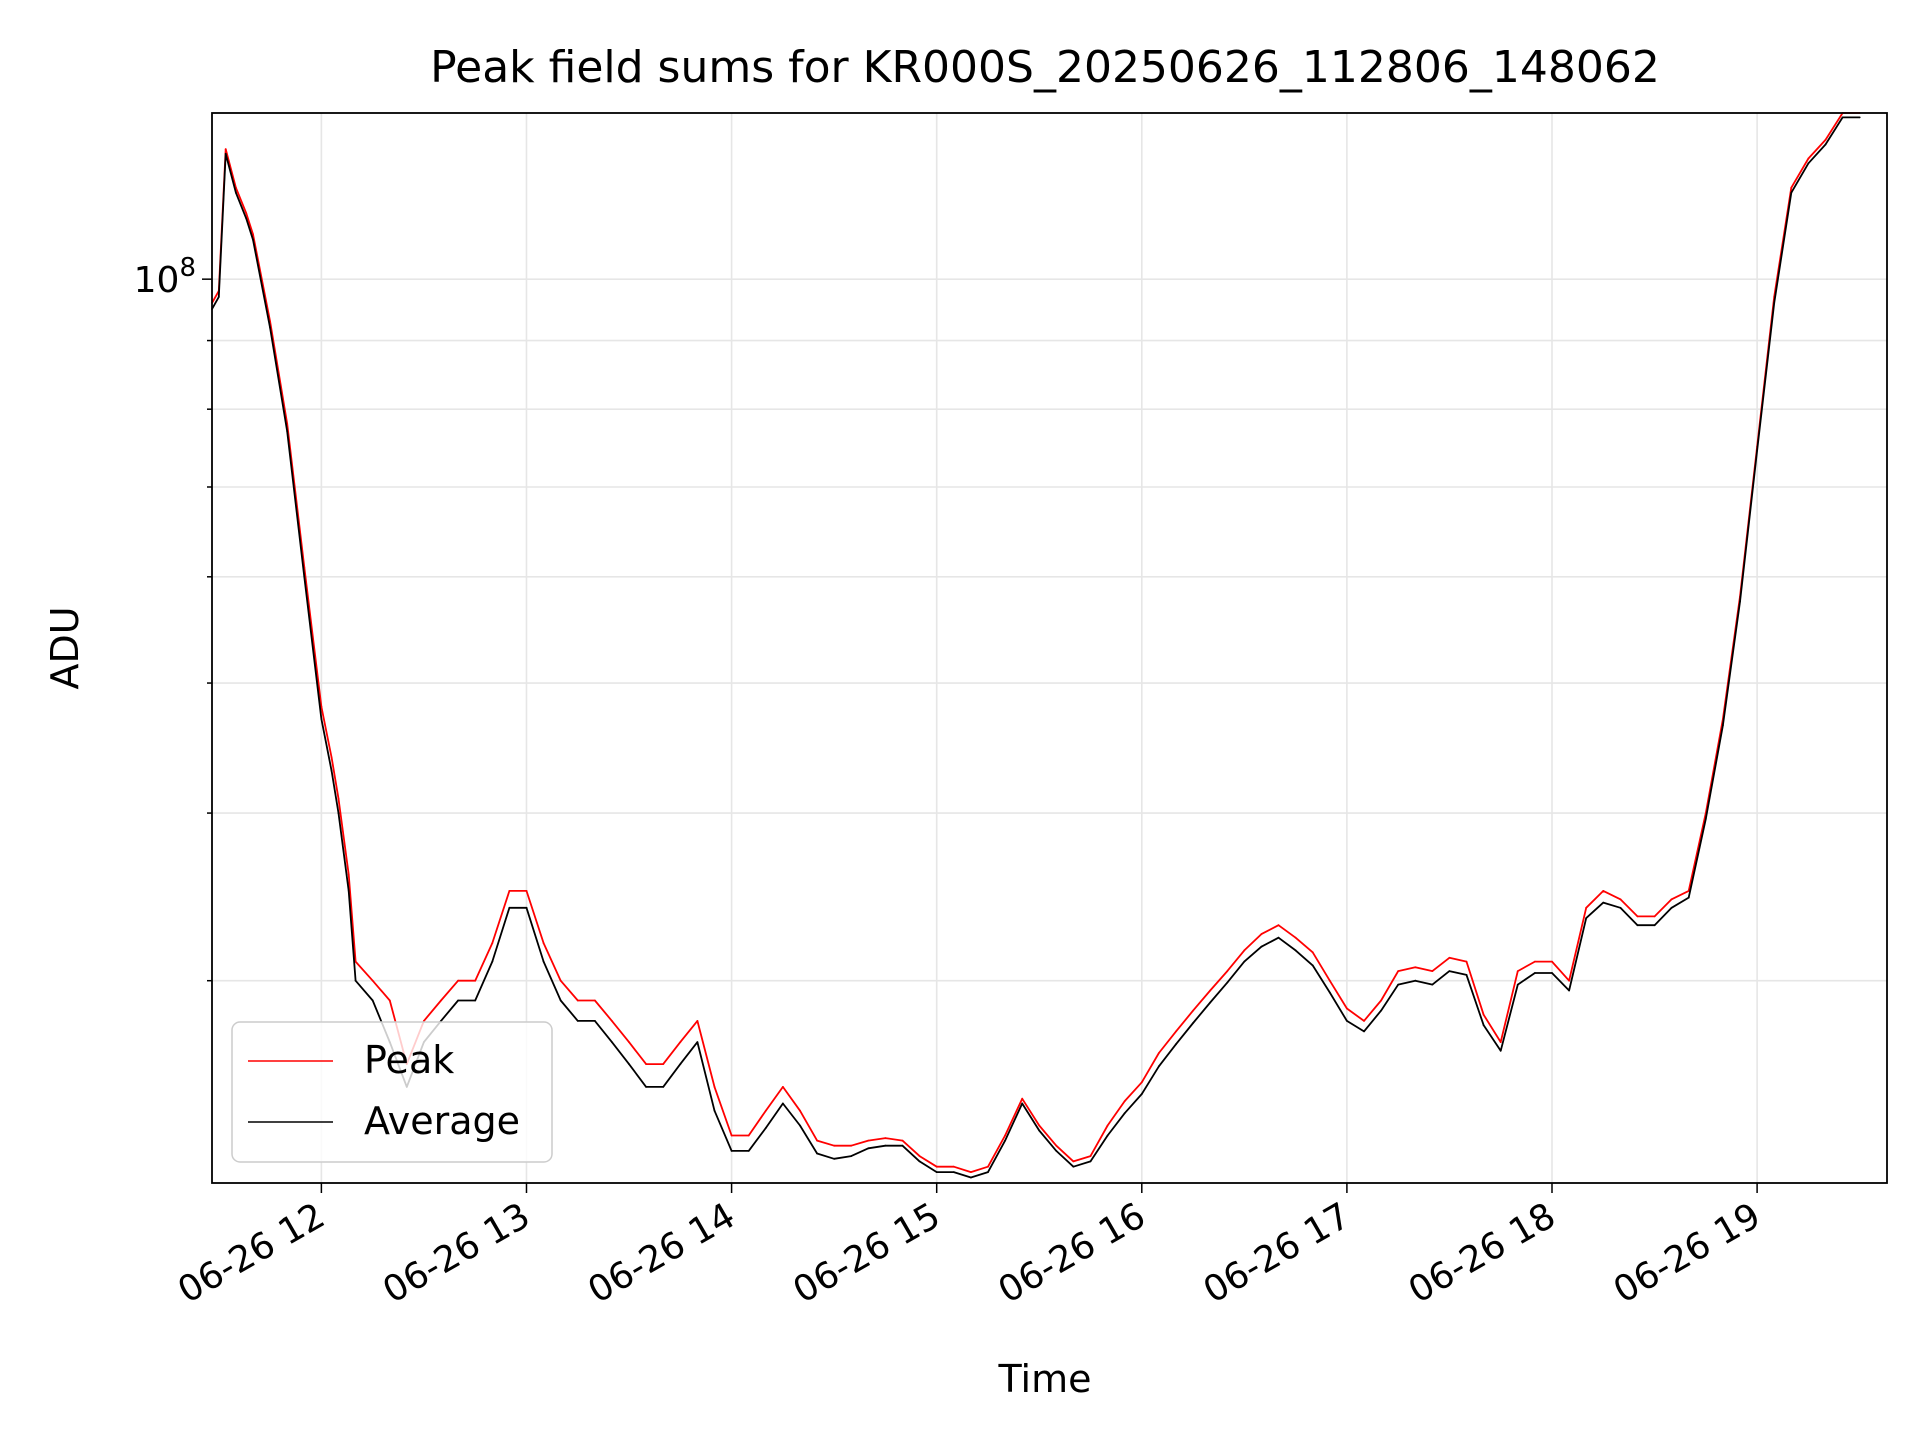 The width and height of the screenshot is (1920, 1440). Describe the element at coordinates (1072, 1253) in the screenshot. I see `x-tick-label: 06-26 16` at that location.